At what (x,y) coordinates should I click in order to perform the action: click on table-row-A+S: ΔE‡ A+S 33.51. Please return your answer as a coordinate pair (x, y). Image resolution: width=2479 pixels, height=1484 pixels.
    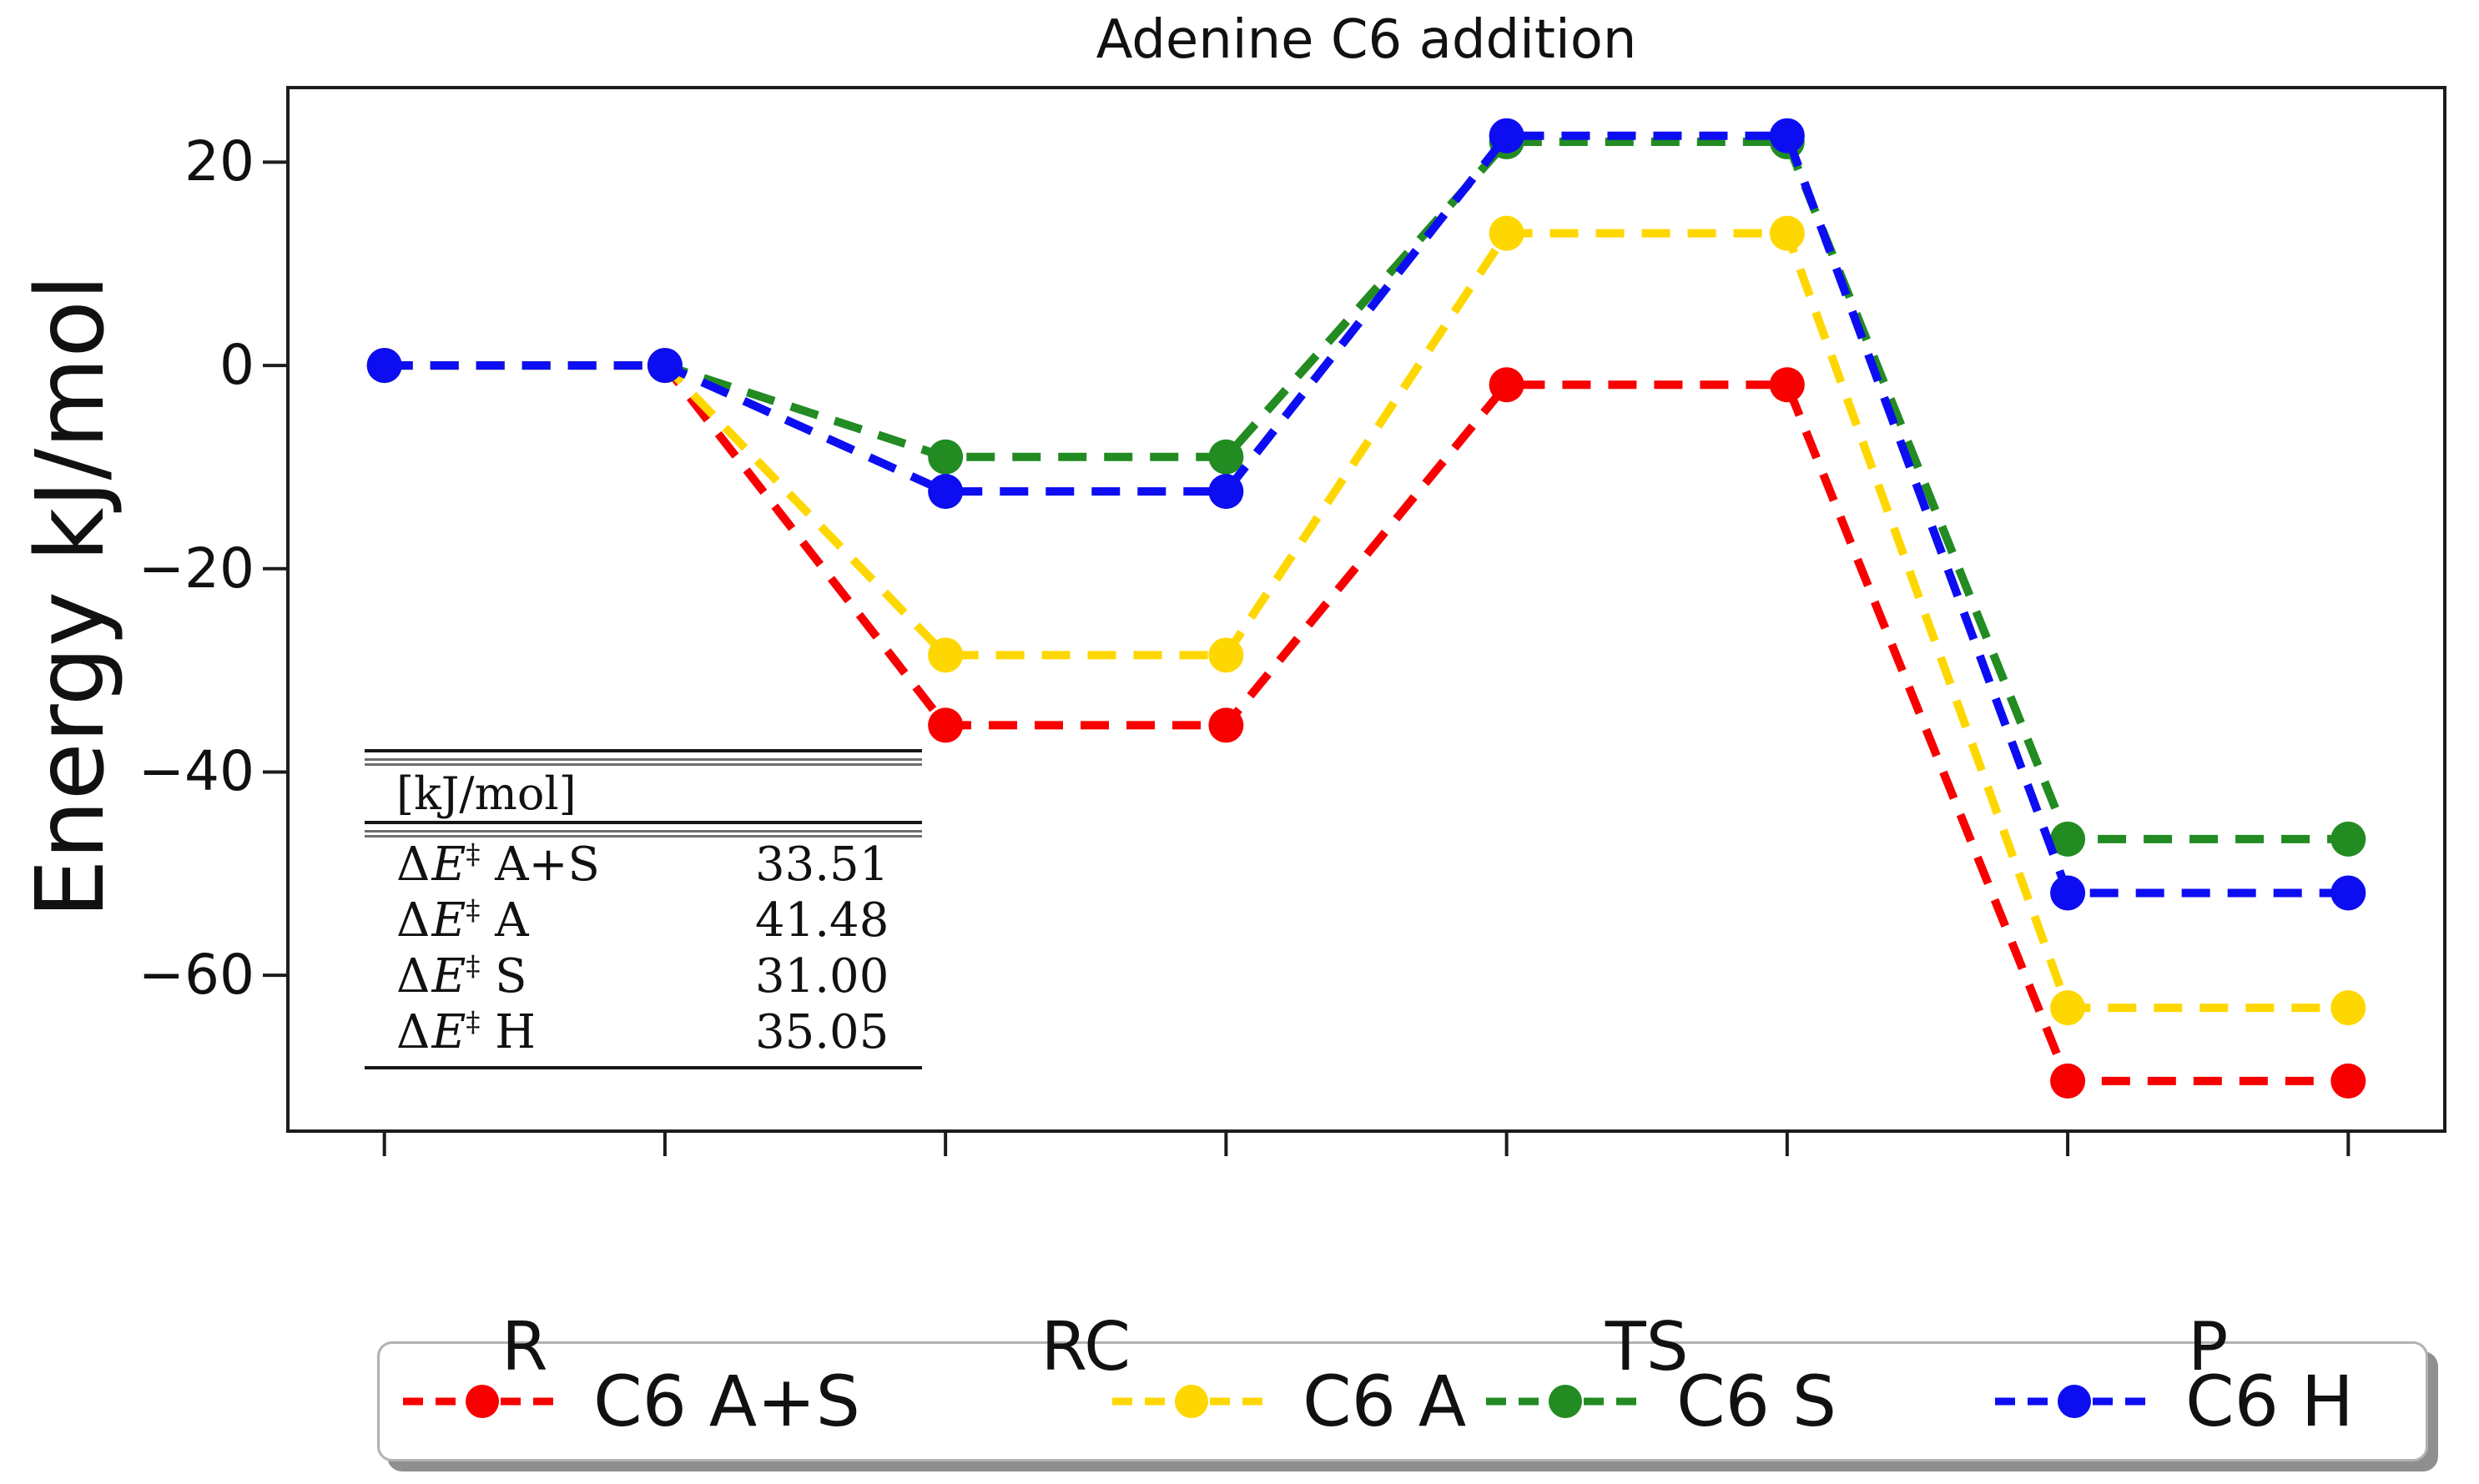
    Looking at the image, I should click on (646, 866).